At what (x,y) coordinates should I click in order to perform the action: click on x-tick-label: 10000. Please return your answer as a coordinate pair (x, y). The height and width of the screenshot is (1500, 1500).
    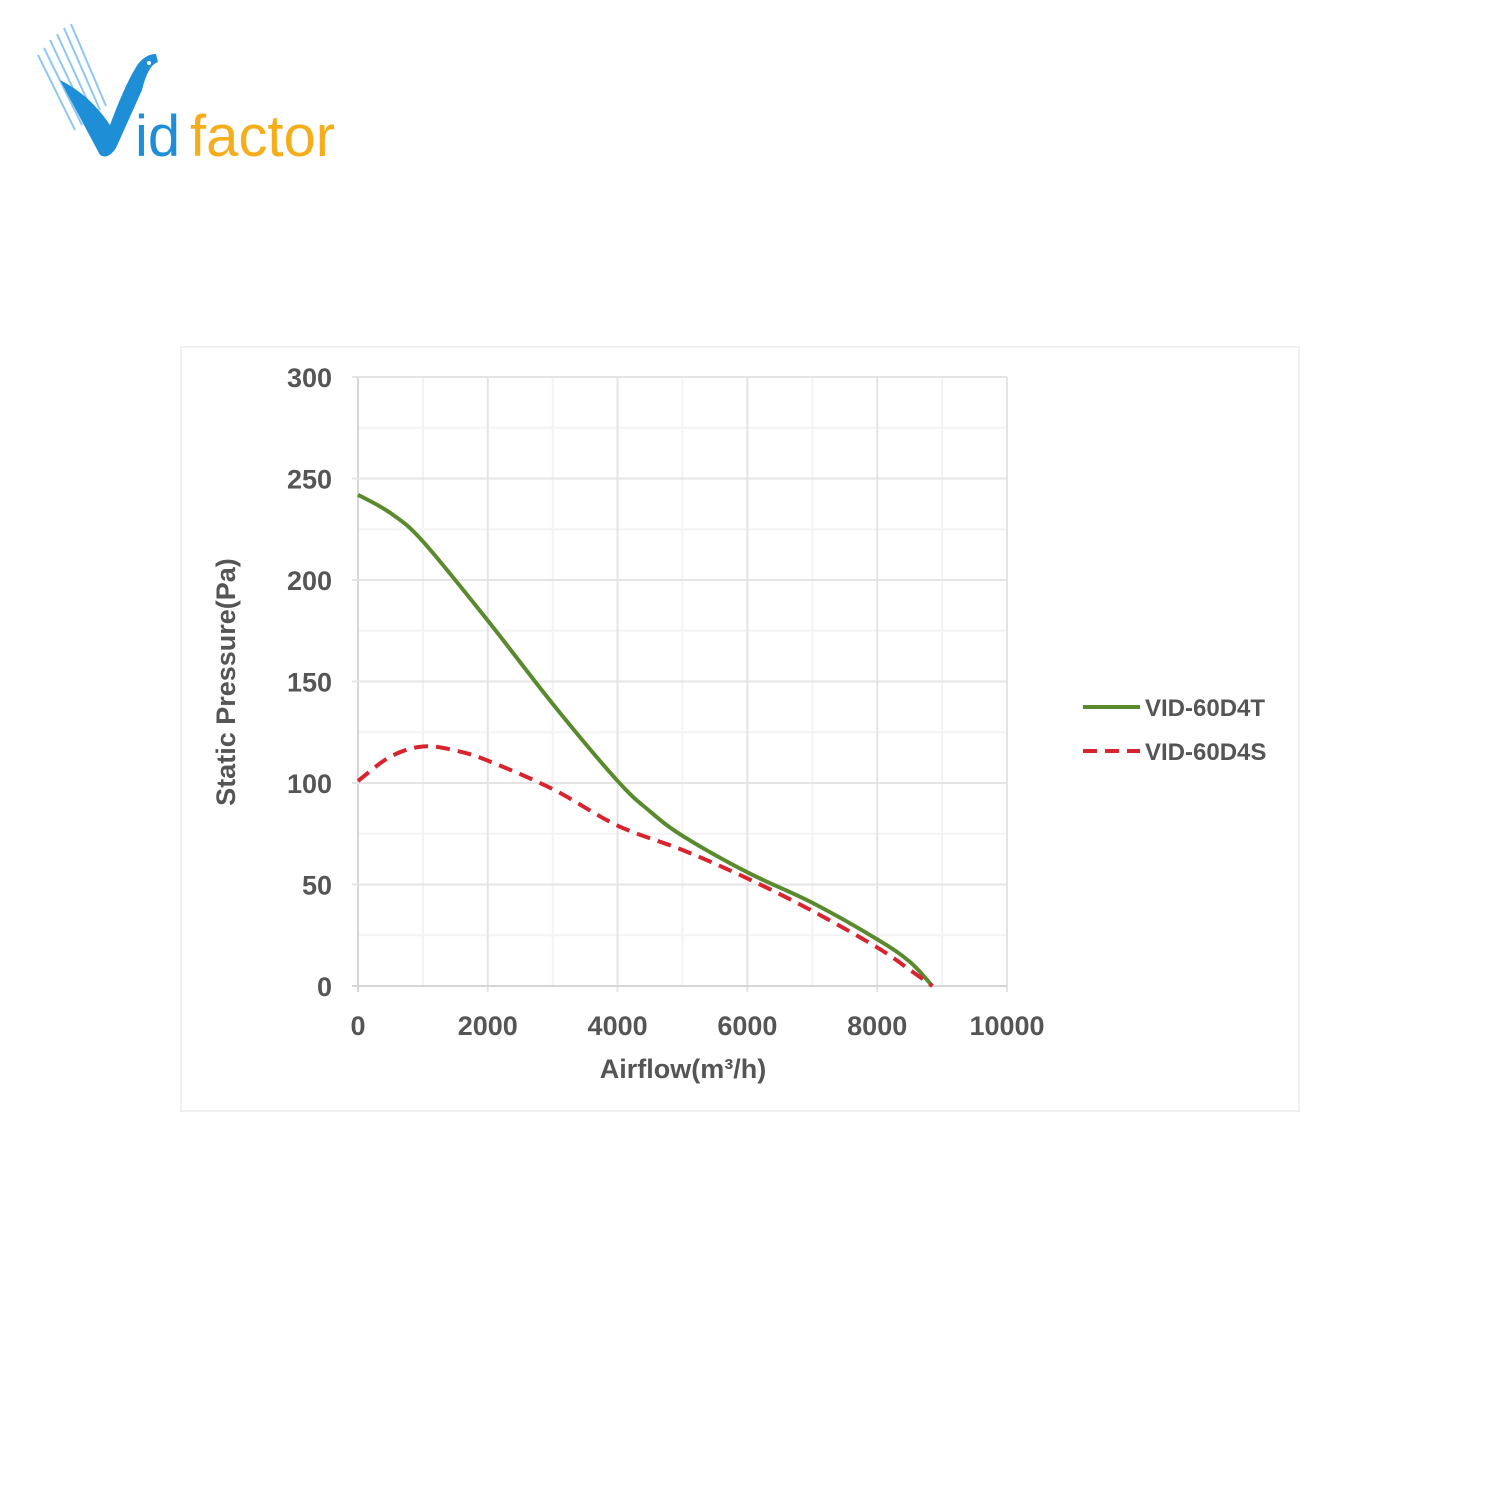
    Looking at the image, I should click on (1006, 1026).